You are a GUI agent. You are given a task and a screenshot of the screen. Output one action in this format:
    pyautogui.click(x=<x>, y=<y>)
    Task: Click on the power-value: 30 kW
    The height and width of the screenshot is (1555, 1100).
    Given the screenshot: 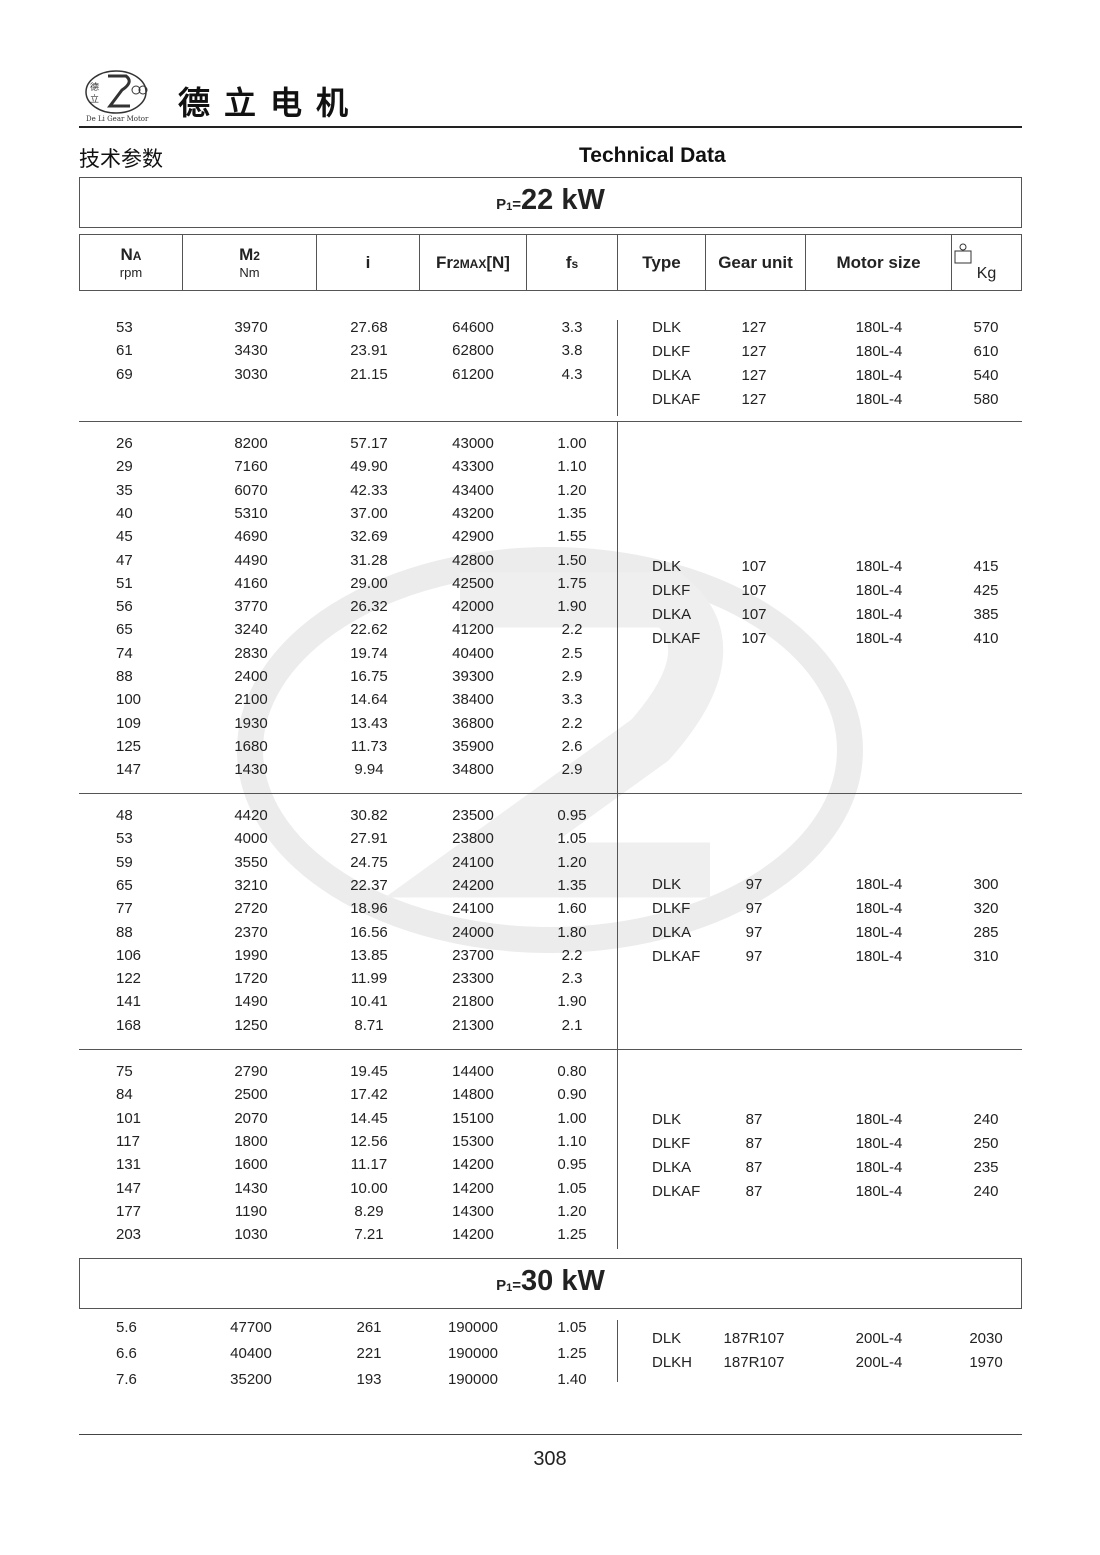 What is the action you would take?
    pyautogui.click(x=563, y=1281)
    